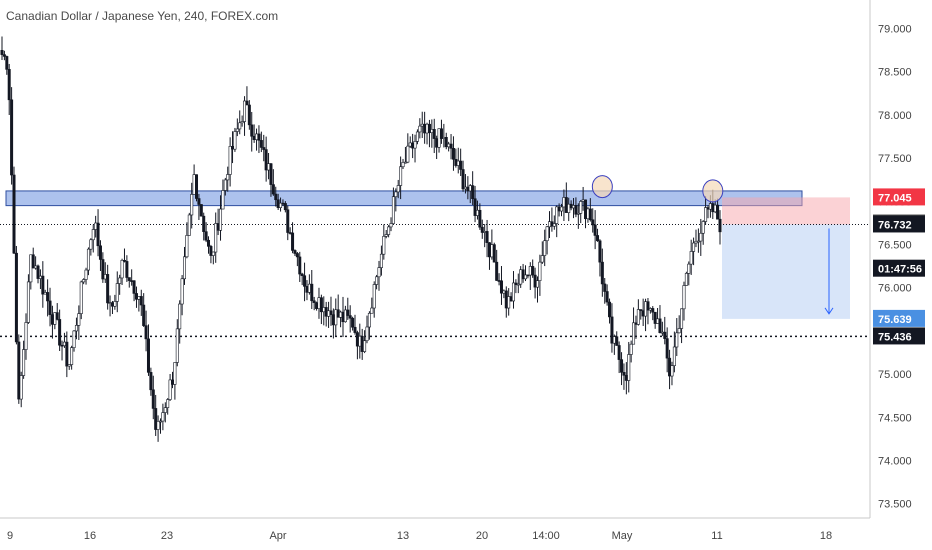 The height and width of the screenshot is (550, 932). I want to click on price-tick-label: 73.500, so click(895, 505).